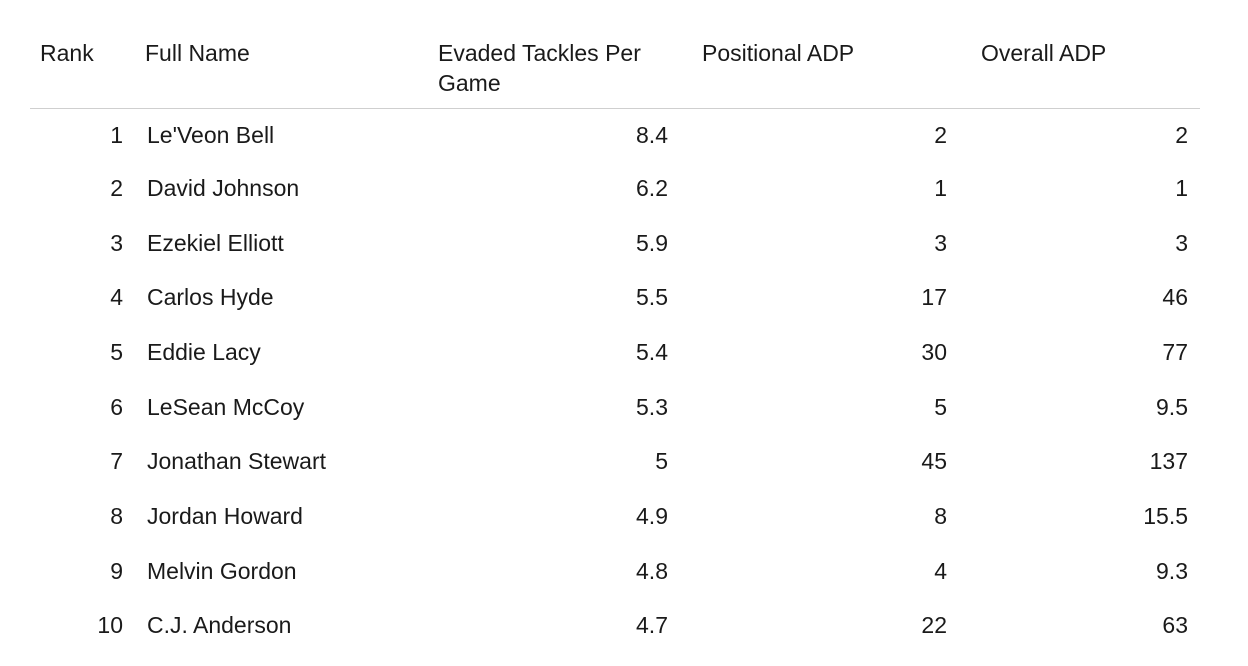 The height and width of the screenshot is (666, 1248). I want to click on cell-overall-adp: 1, so click(1181, 187).